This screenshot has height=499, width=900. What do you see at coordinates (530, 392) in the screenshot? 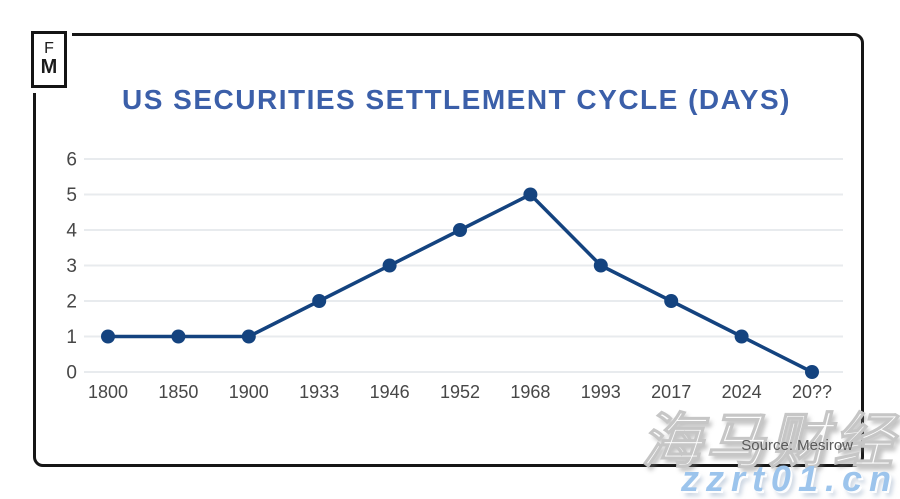
I see `x-axis-tick-label: 1968` at bounding box center [530, 392].